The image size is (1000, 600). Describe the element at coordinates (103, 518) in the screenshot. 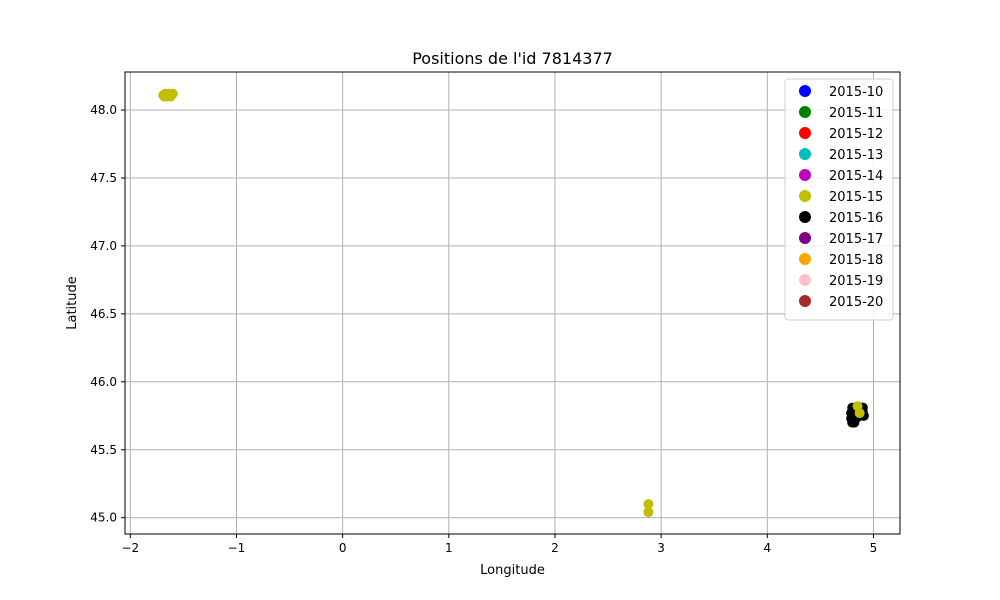

I see `y-tick-label: 45.0` at that location.